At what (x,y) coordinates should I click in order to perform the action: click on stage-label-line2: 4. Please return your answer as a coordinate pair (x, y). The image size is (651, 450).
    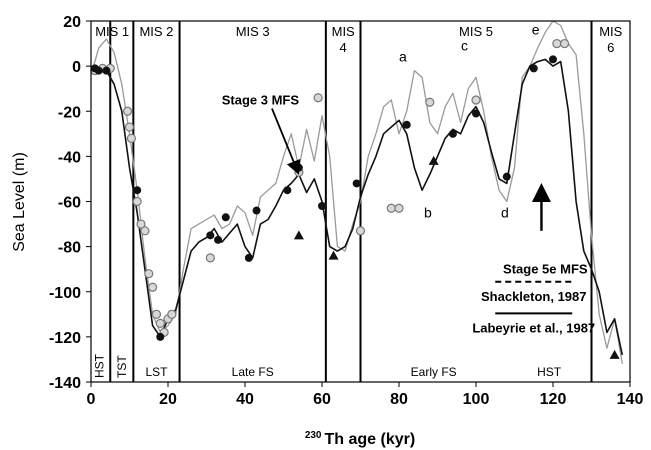
    Looking at the image, I should click on (343, 47).